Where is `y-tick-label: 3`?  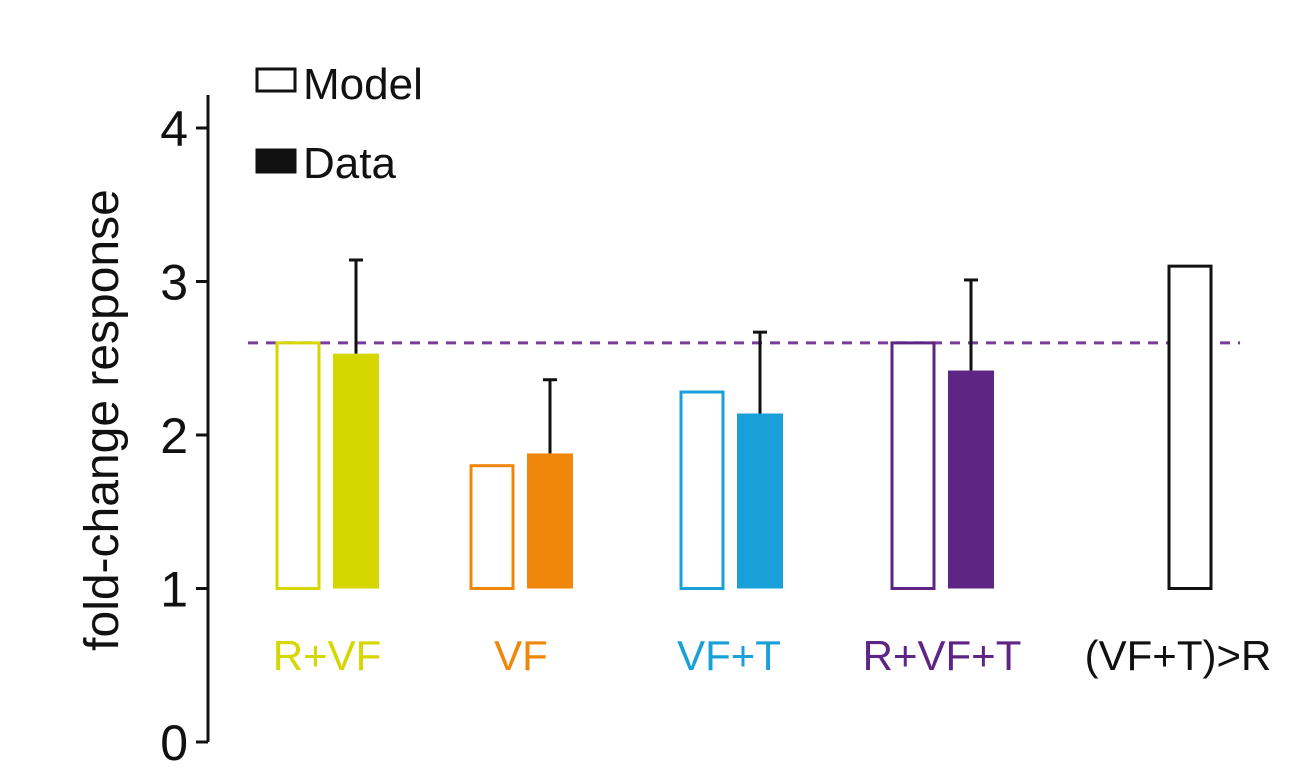 y-tick-label: 3 is located at coordinates (174, 283).